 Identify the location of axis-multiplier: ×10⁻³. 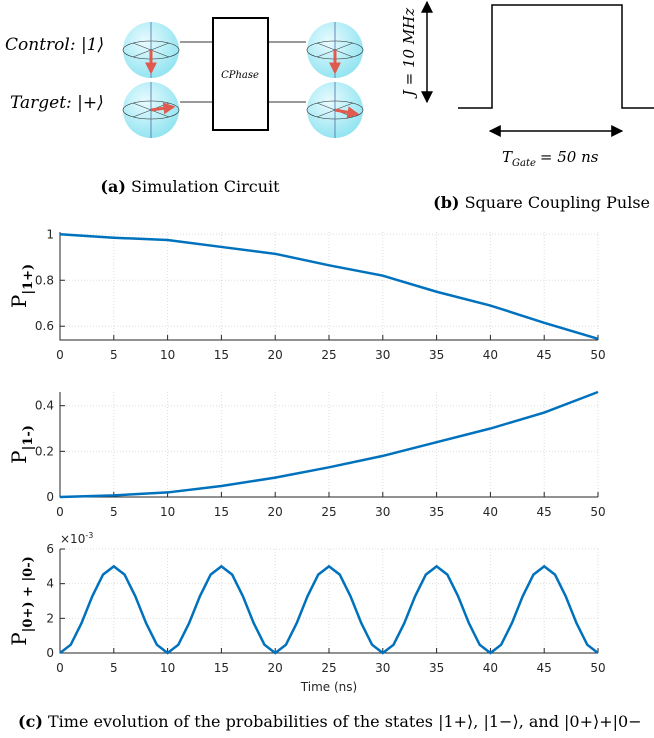
(76, 538).